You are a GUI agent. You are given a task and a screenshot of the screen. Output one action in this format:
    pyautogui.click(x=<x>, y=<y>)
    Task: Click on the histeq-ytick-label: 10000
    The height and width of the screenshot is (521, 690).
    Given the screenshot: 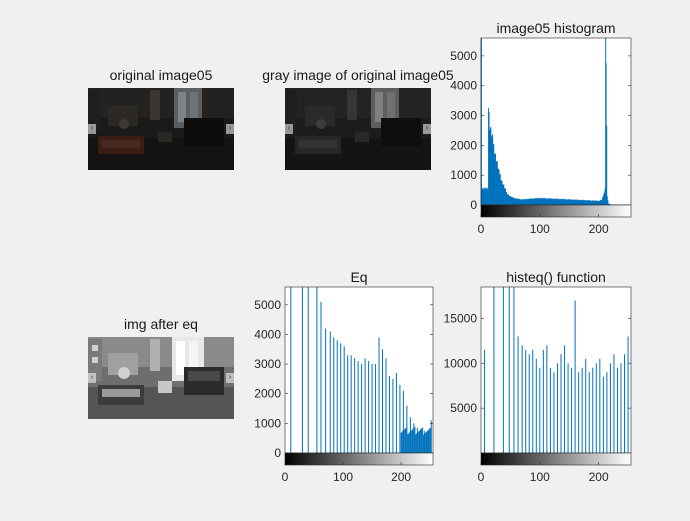 What is the action you would take?
    pyautogui.click(x=461, y=363)
    